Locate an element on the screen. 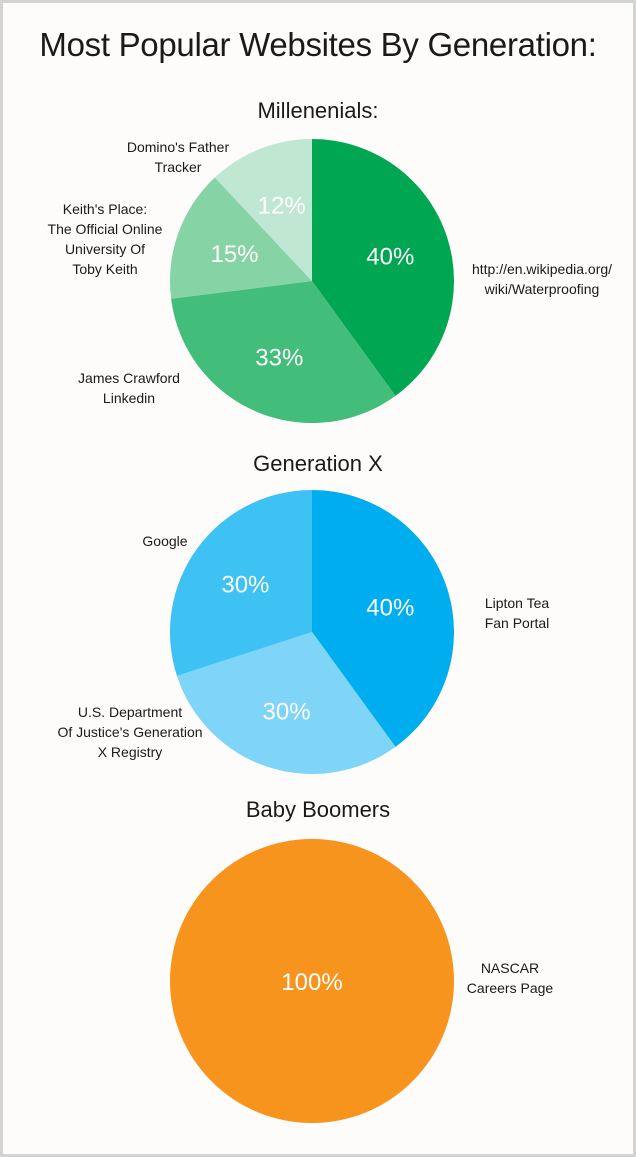  pie-slice-wikipedia is located at coordinates (383, 267).